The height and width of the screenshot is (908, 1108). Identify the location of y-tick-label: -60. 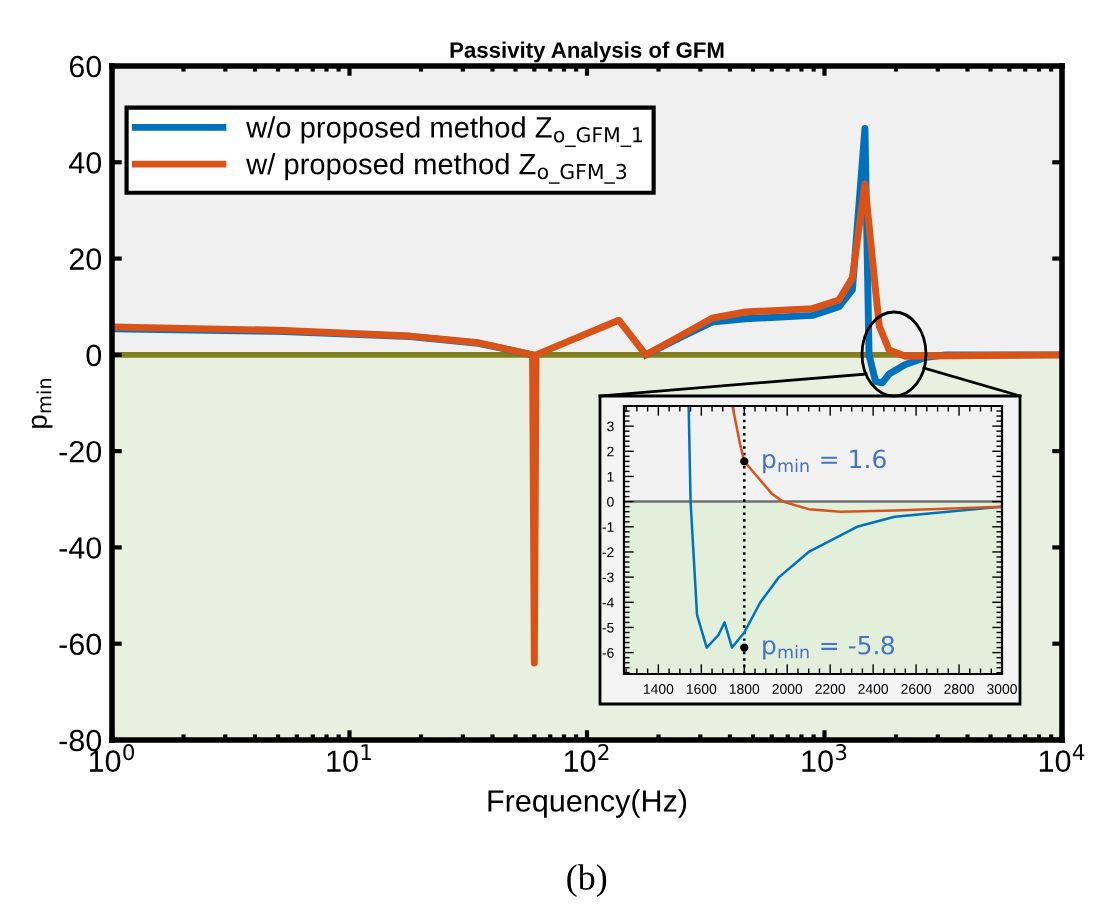
(80, 644).